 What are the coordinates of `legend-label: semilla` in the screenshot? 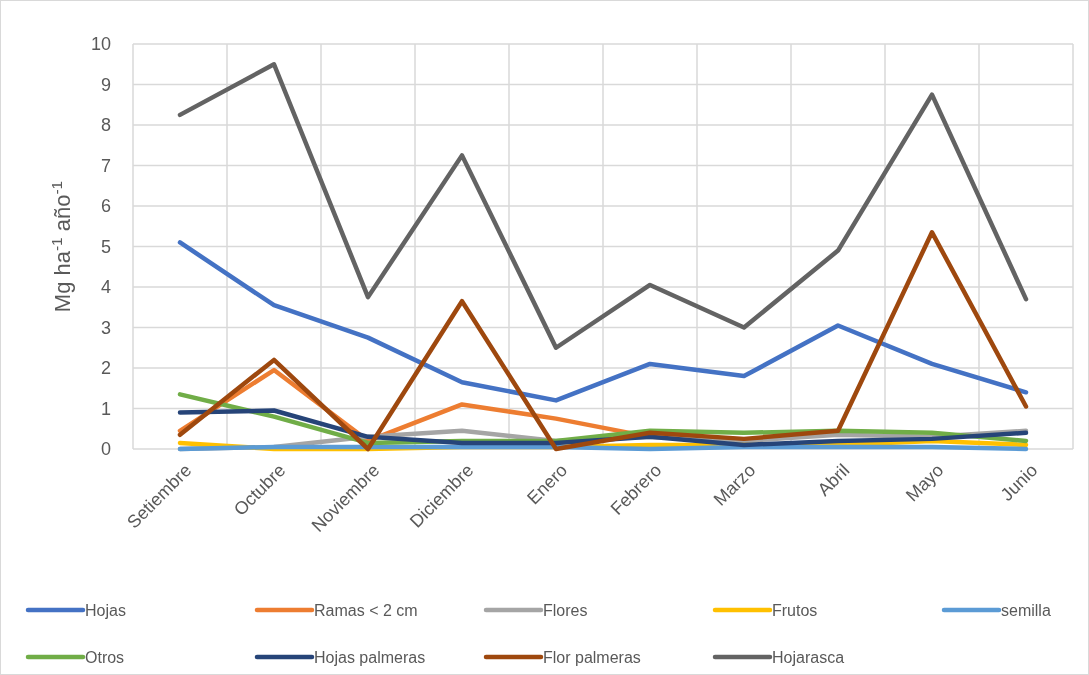 It's located at (1026, 610).